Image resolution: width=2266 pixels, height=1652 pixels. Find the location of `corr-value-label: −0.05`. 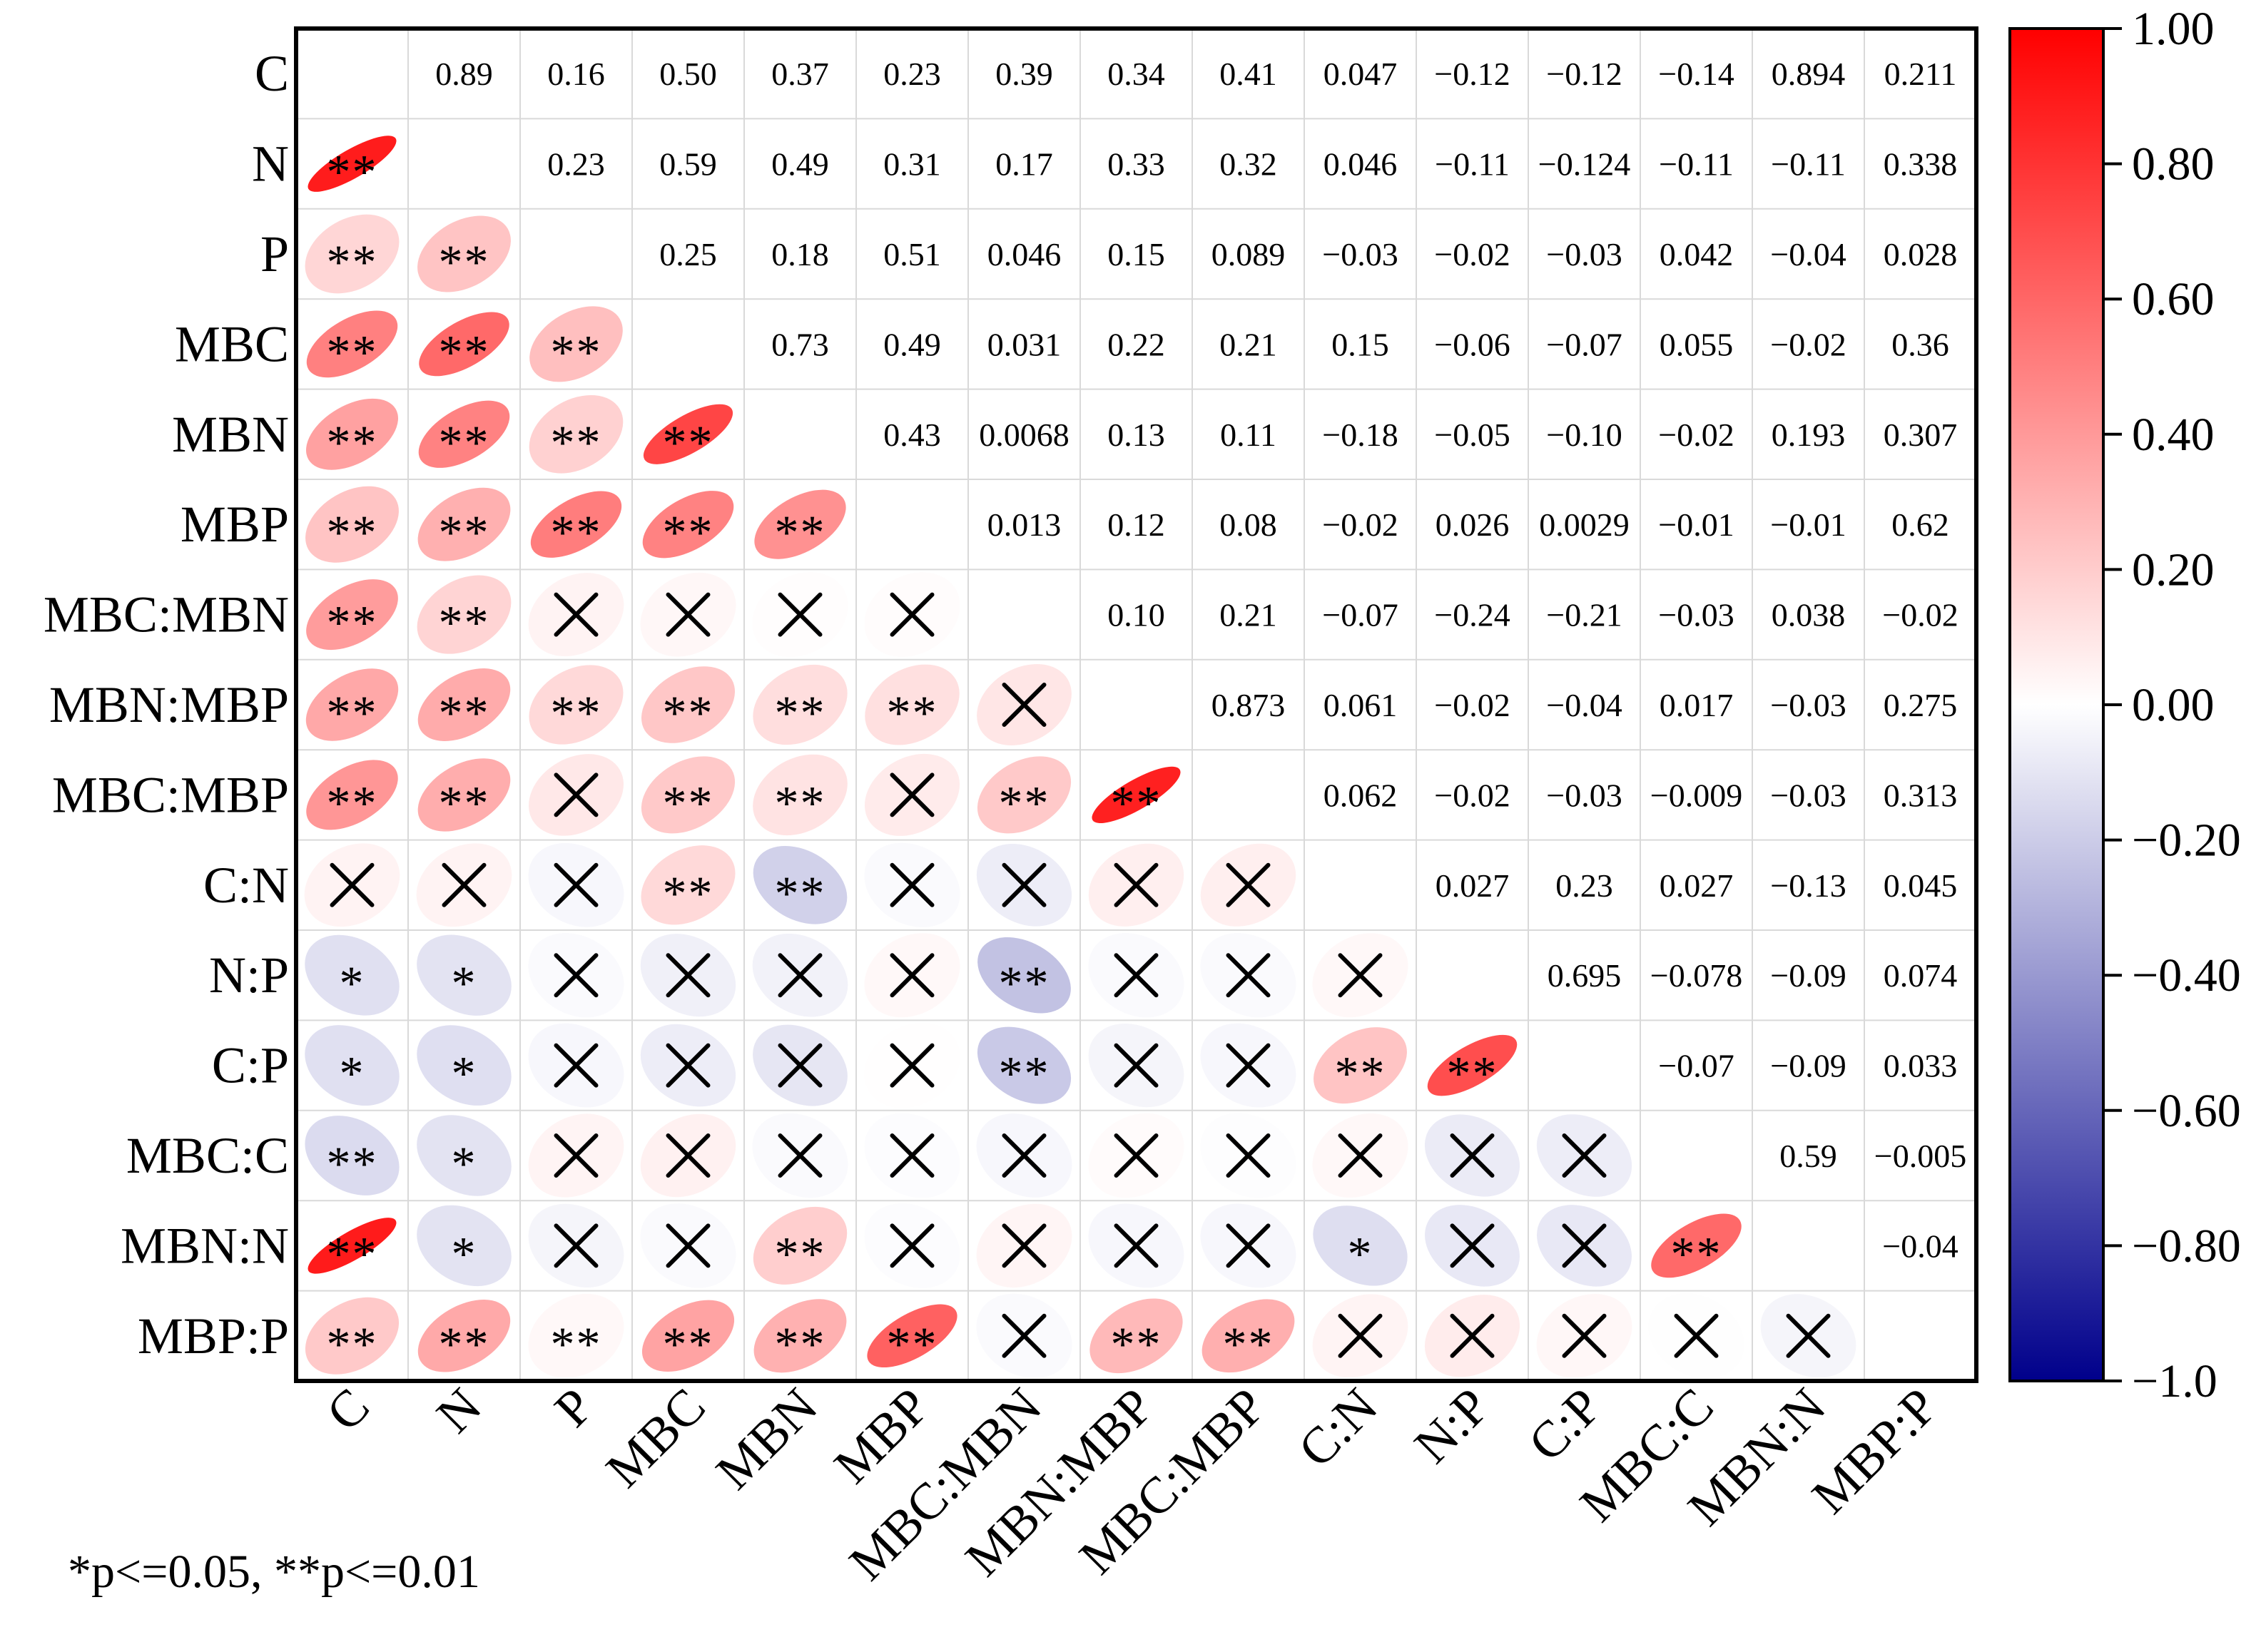

corr-value-label: −0.05 is located at coordinates (1472, 435).